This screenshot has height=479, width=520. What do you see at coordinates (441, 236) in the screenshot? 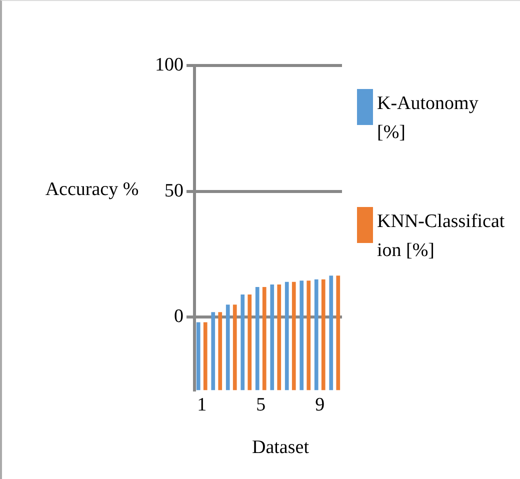
I see `legend-label: KNN-Classification [%]` at bounding box center [441, 236].